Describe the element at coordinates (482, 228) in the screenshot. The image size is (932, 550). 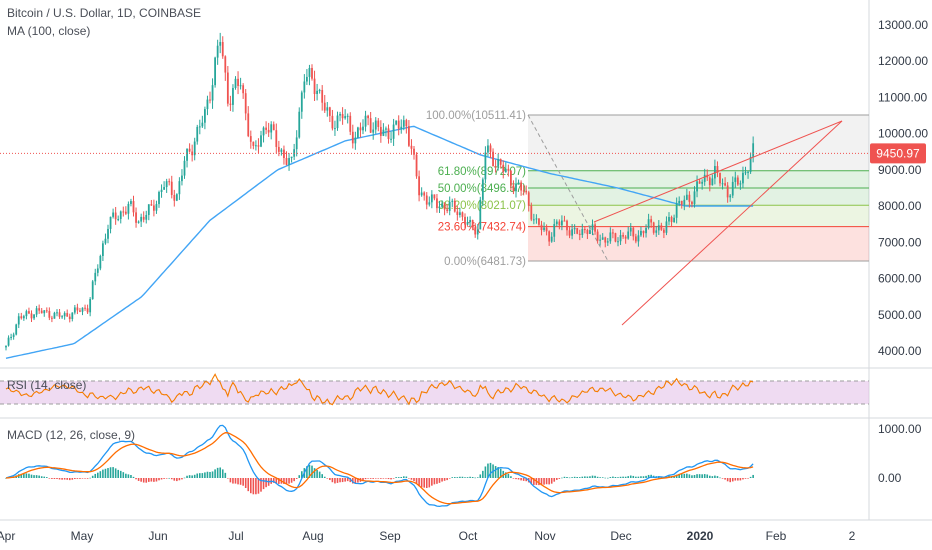
I see `fib-level-label: 23.60%(7432.74)` at that location.